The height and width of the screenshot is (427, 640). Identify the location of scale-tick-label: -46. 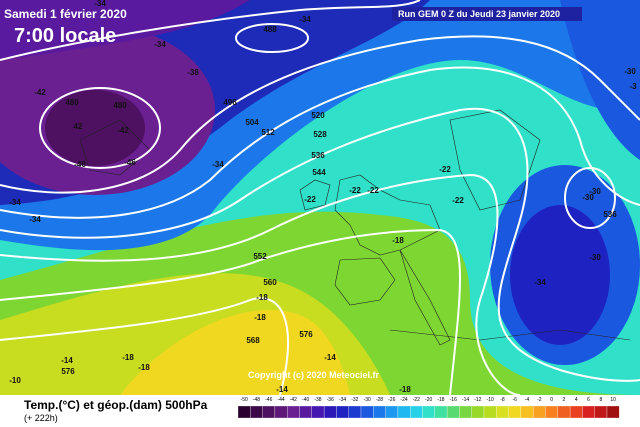
(268, 400).